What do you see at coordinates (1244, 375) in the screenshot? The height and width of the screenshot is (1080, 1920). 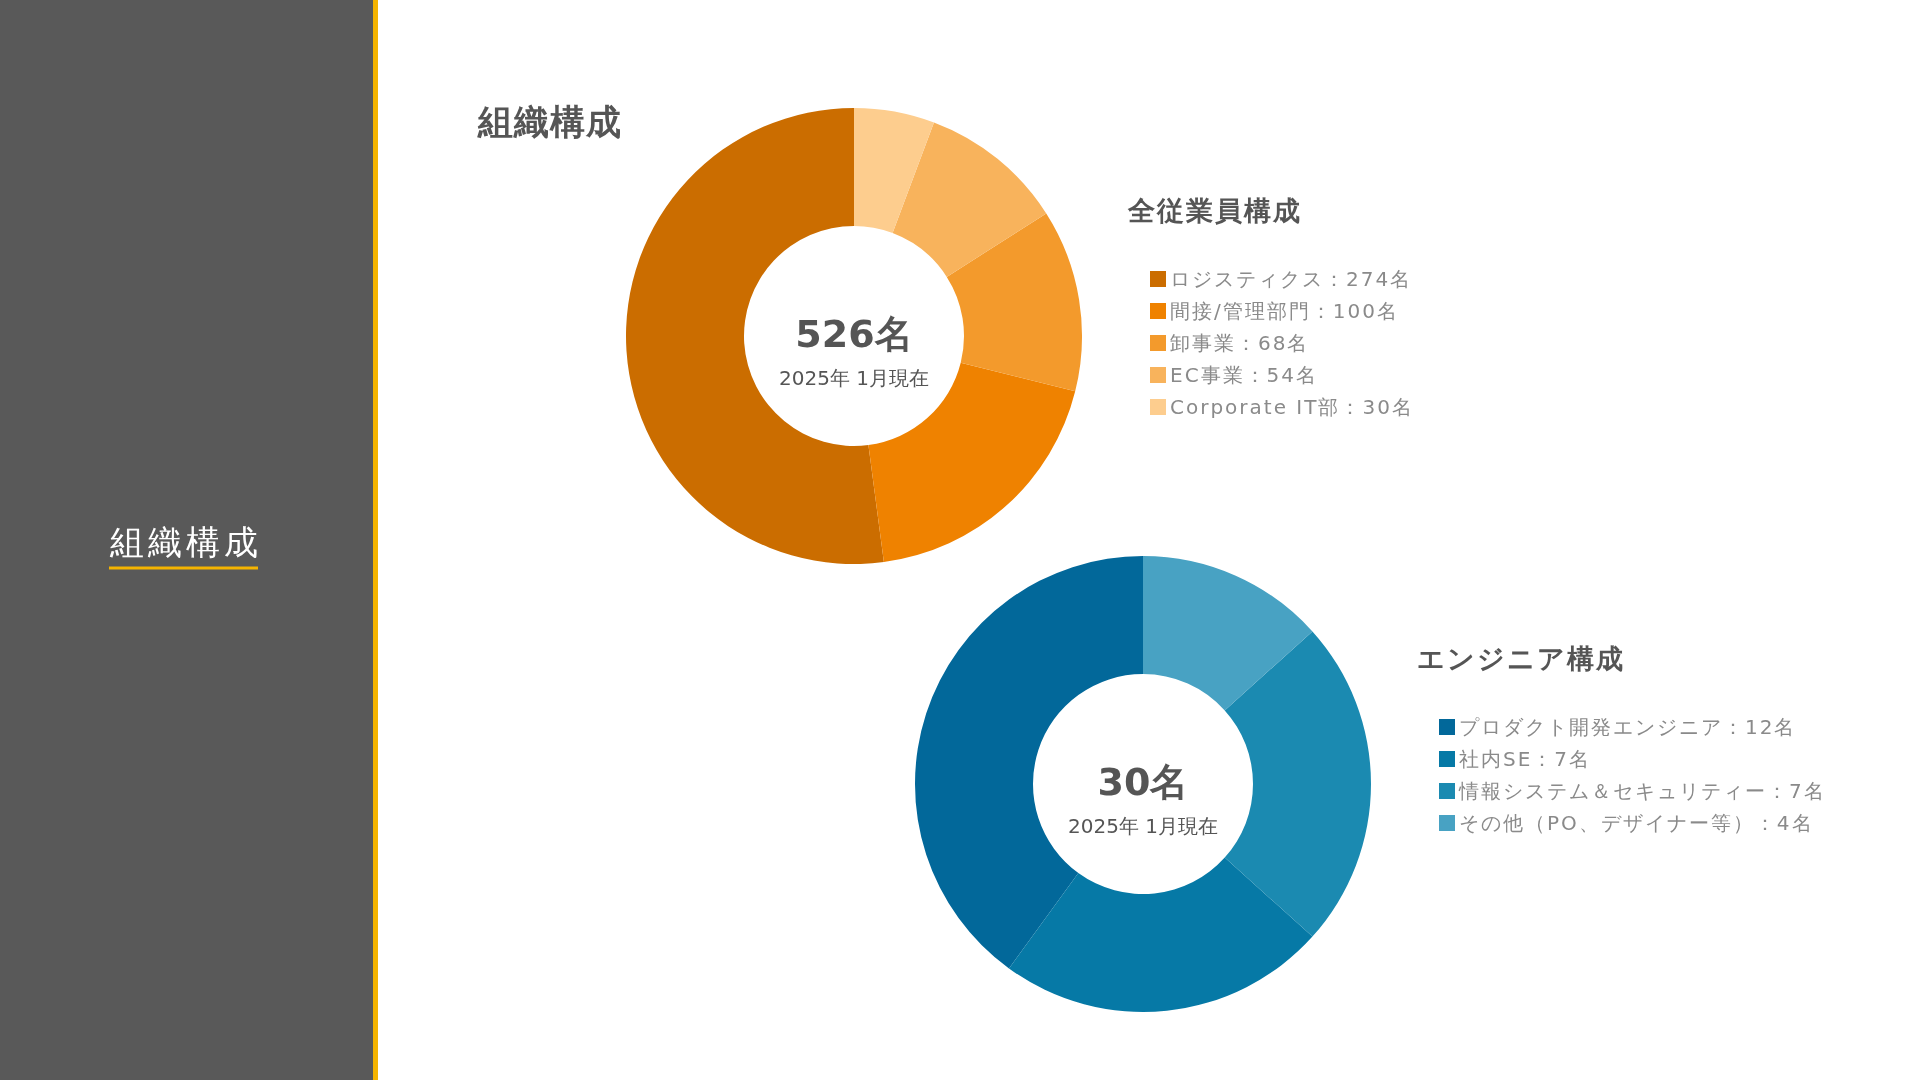 I see `legend-label: EC事業：54名` at bounding box center [1244, 375].